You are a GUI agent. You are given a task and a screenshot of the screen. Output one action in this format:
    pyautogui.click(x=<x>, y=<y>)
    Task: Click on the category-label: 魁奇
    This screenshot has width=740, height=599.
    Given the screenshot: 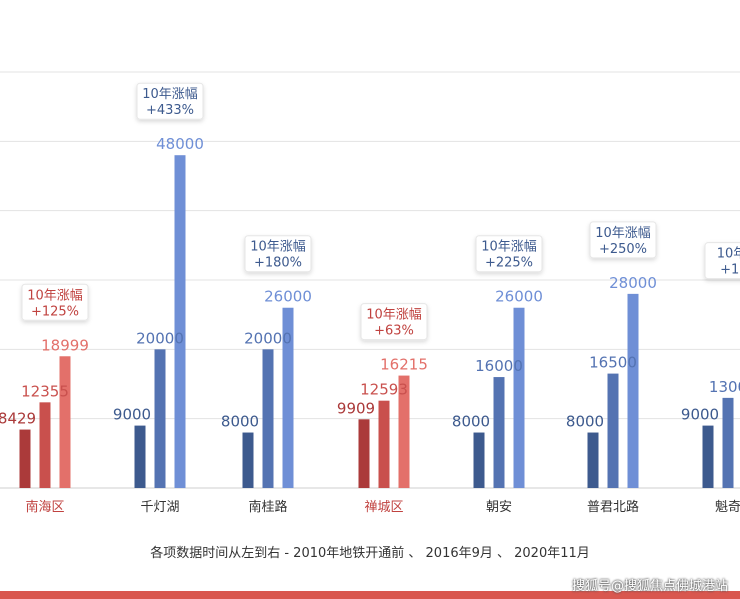 What is the action you would take?
    pyautogui.click(x=727, y=507)
    